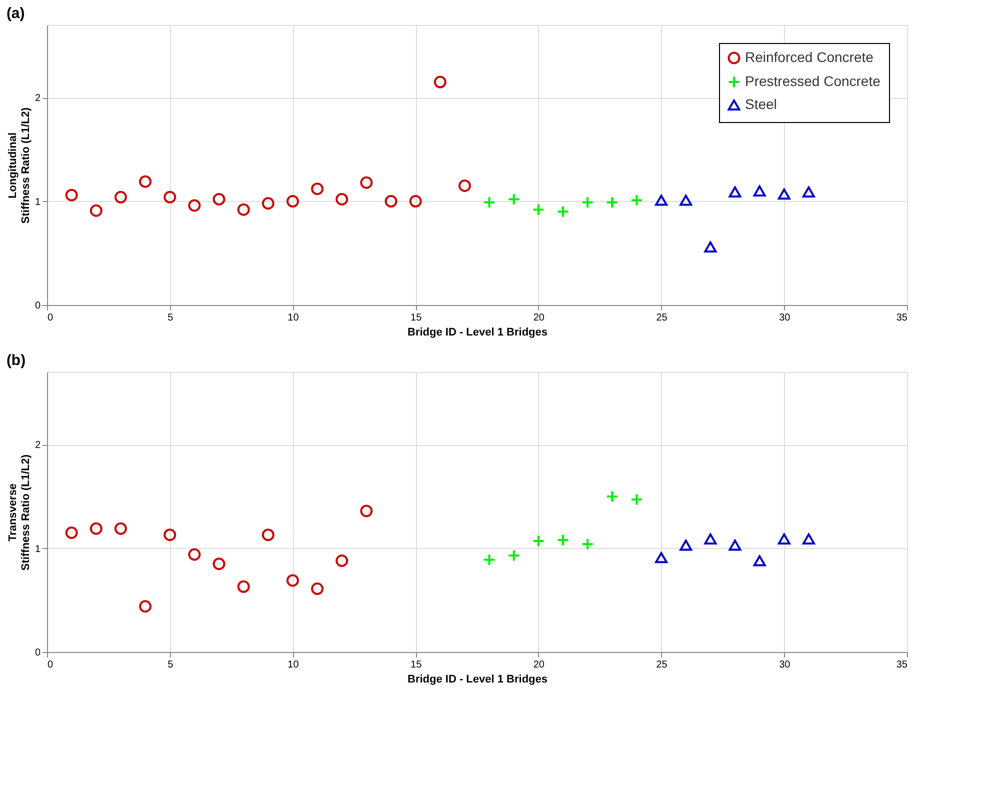 Image resolution: width=981 pixels, height=796 pixels. I want to click on legend-label: Steel, so click(761, 104).